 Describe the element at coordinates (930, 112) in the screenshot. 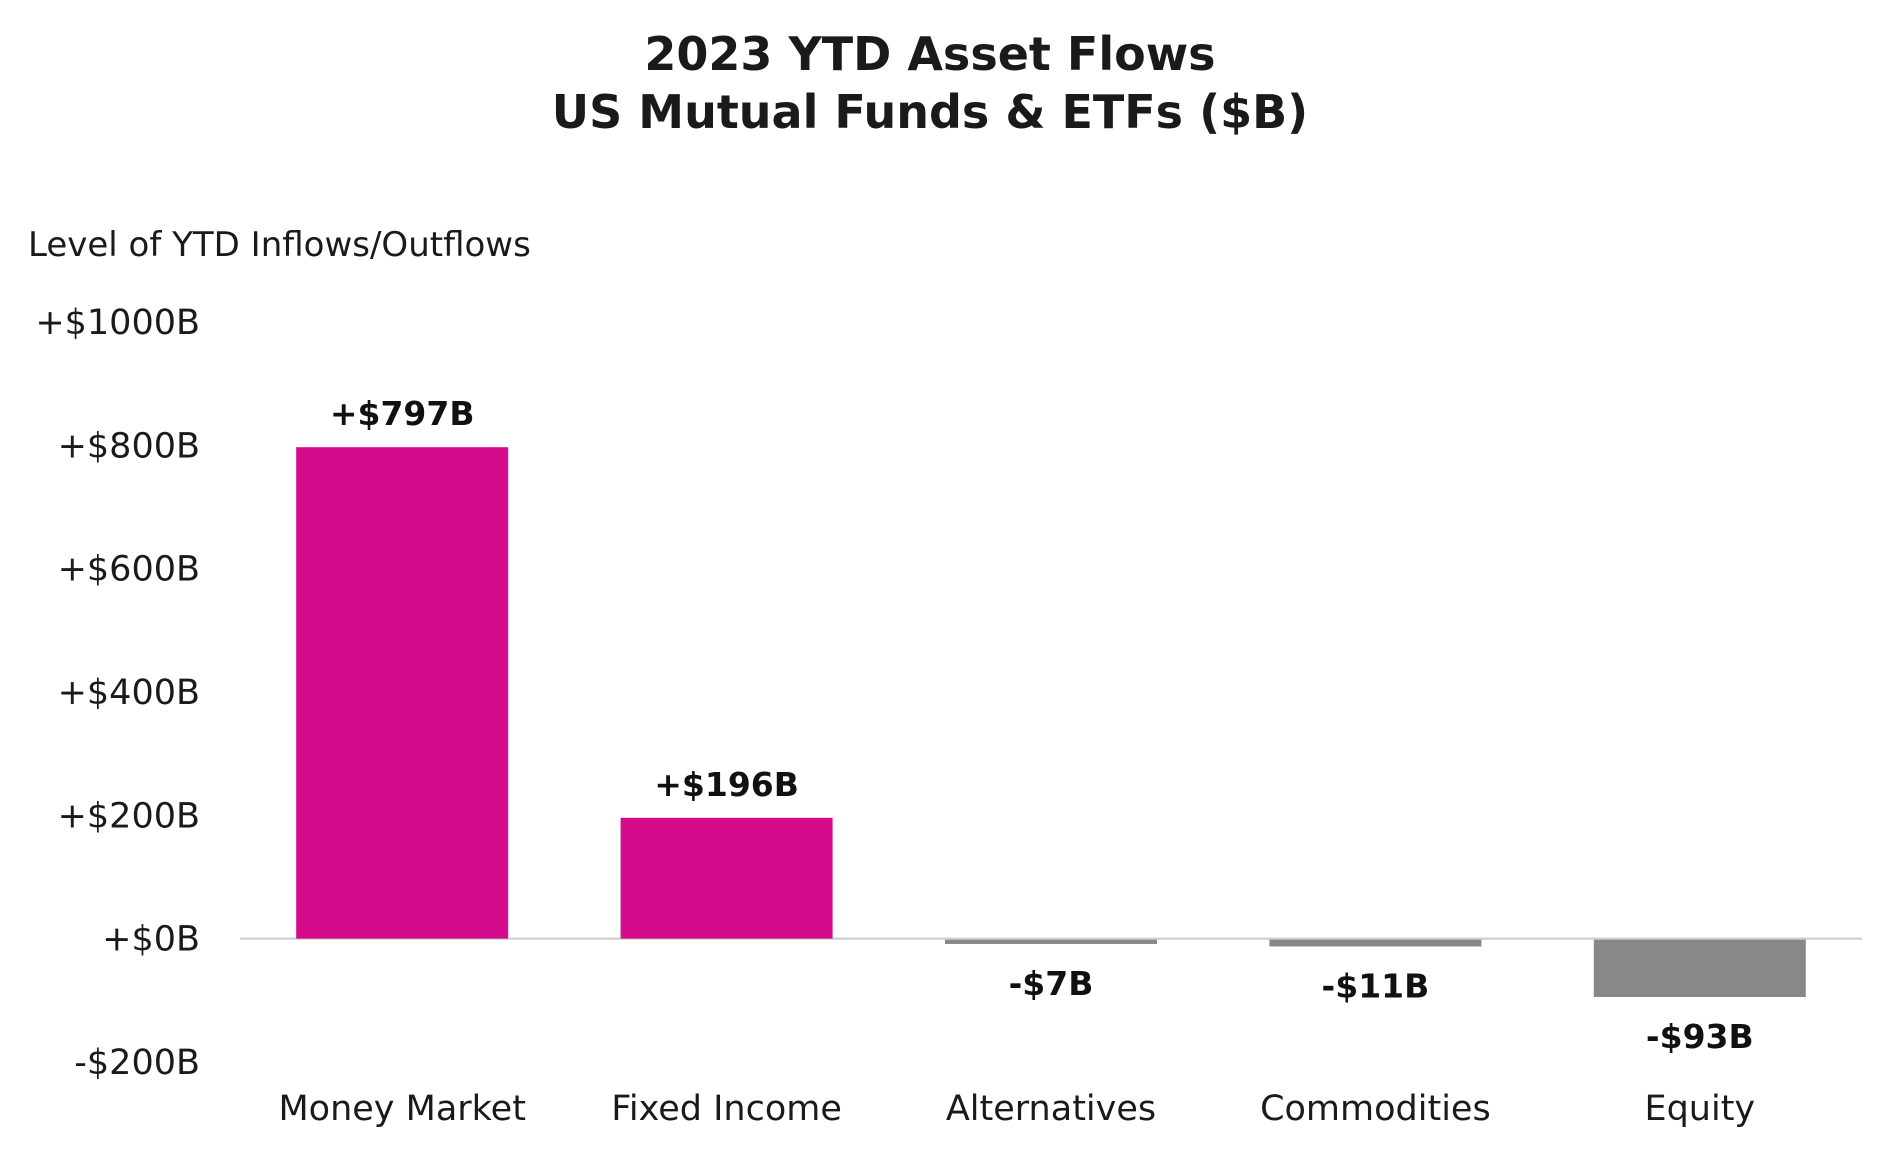

I see `chart-subtitle: US Mutual Funds & ETFs ($B)` at that location.